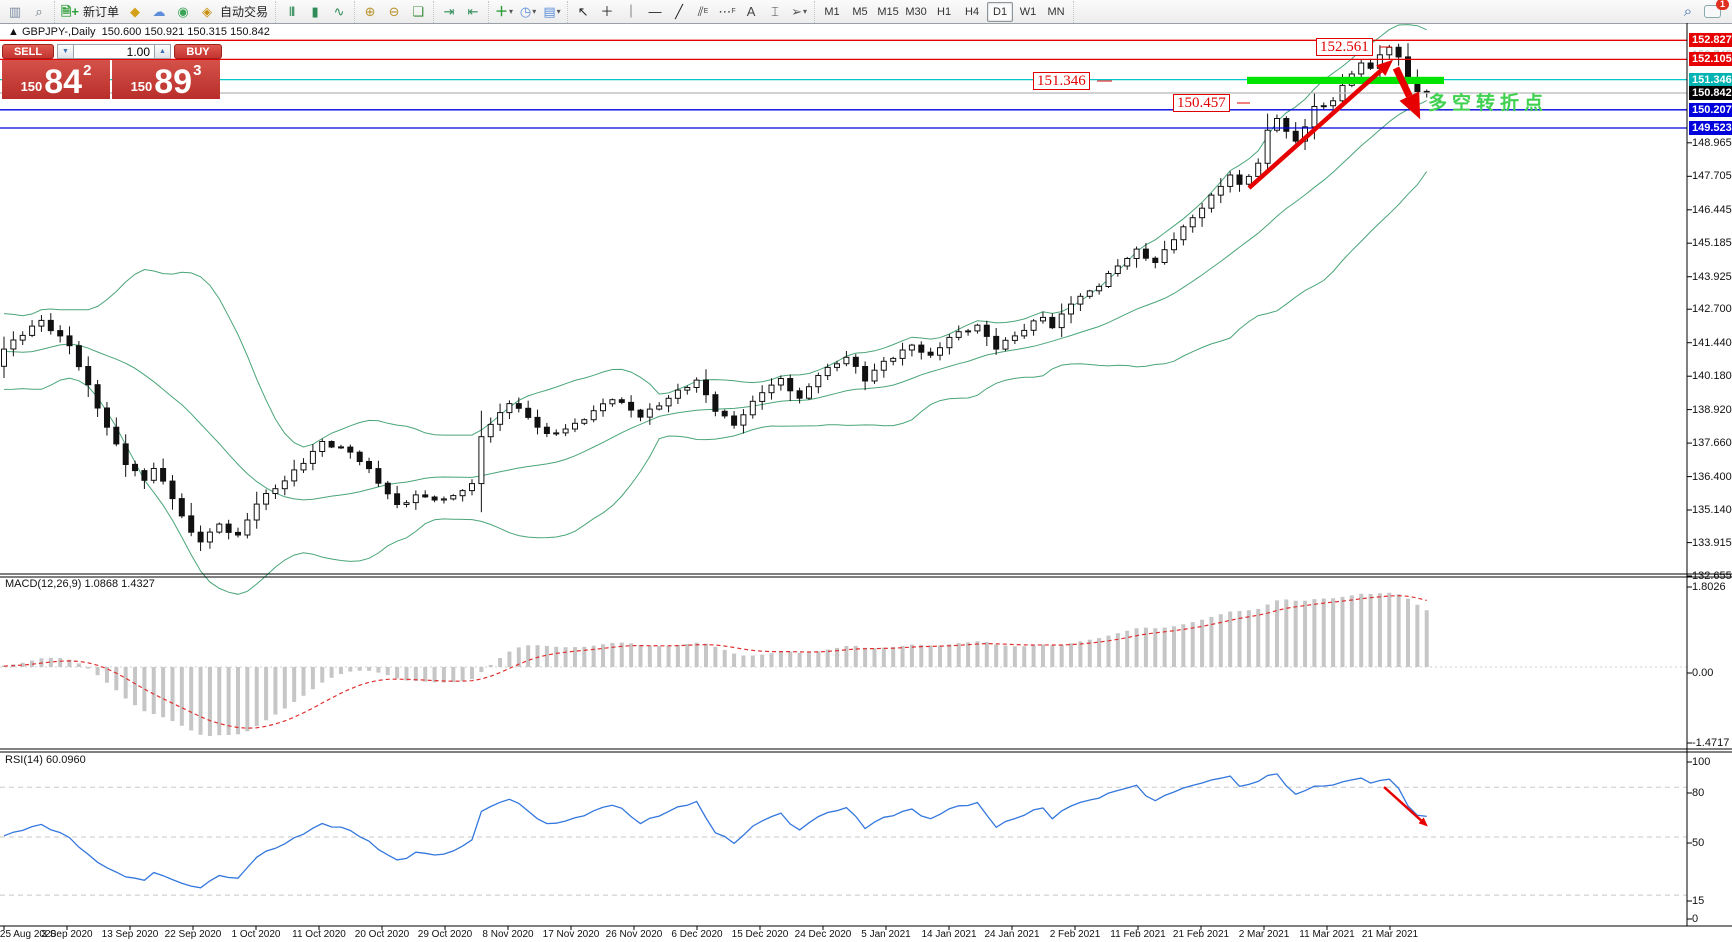 This screenshot has width=1732, height=942. Describe the element at coordinates (256, 934) in the screenshot. I see `date-axis-label: 1 Oct 2020` at that location.